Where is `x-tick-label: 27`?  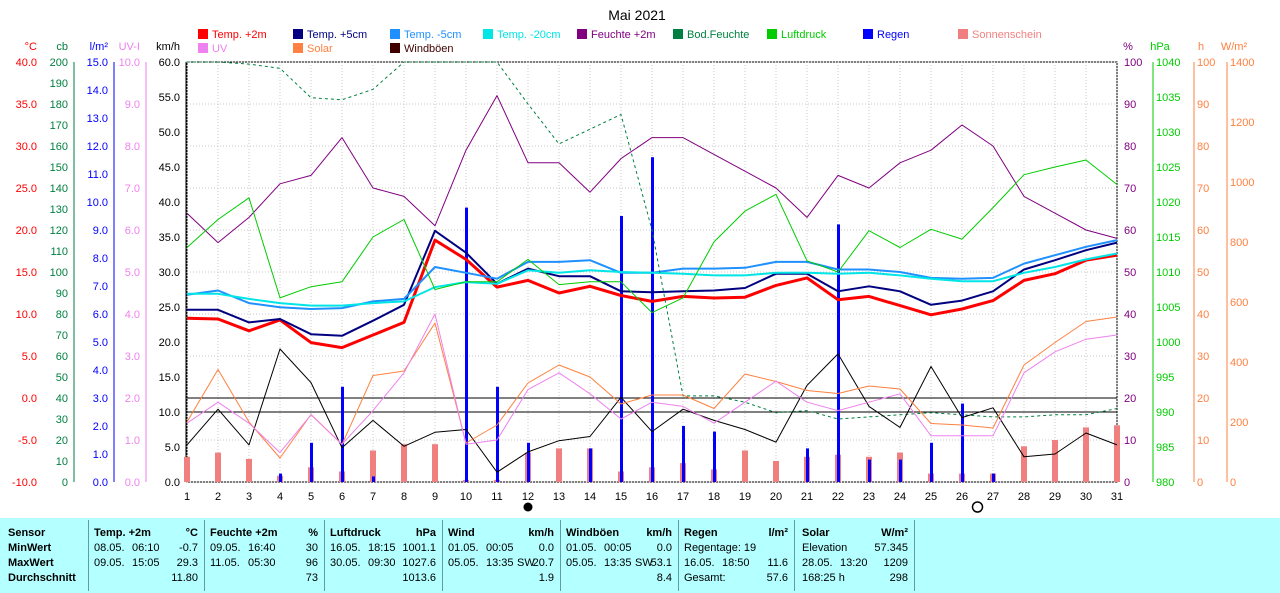
x-tick-label: 27 is located at coordinates (993, 497).